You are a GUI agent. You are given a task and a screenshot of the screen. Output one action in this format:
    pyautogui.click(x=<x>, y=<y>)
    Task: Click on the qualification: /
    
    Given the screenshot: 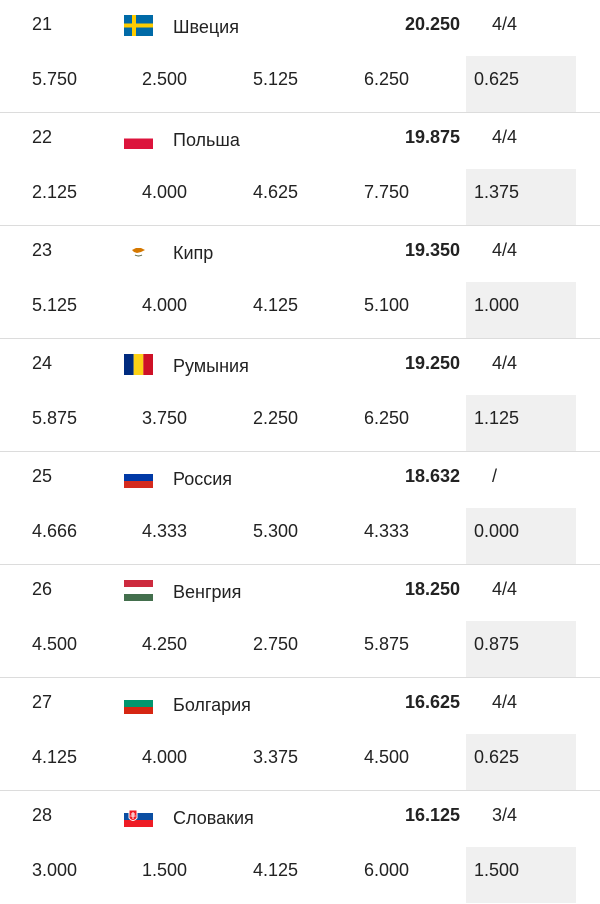 What is the action you would take?
    pyautogui.click(x=495, y=476)
    